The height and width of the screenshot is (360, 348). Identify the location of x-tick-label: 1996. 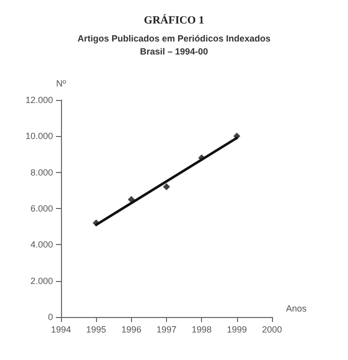
(131, 329).